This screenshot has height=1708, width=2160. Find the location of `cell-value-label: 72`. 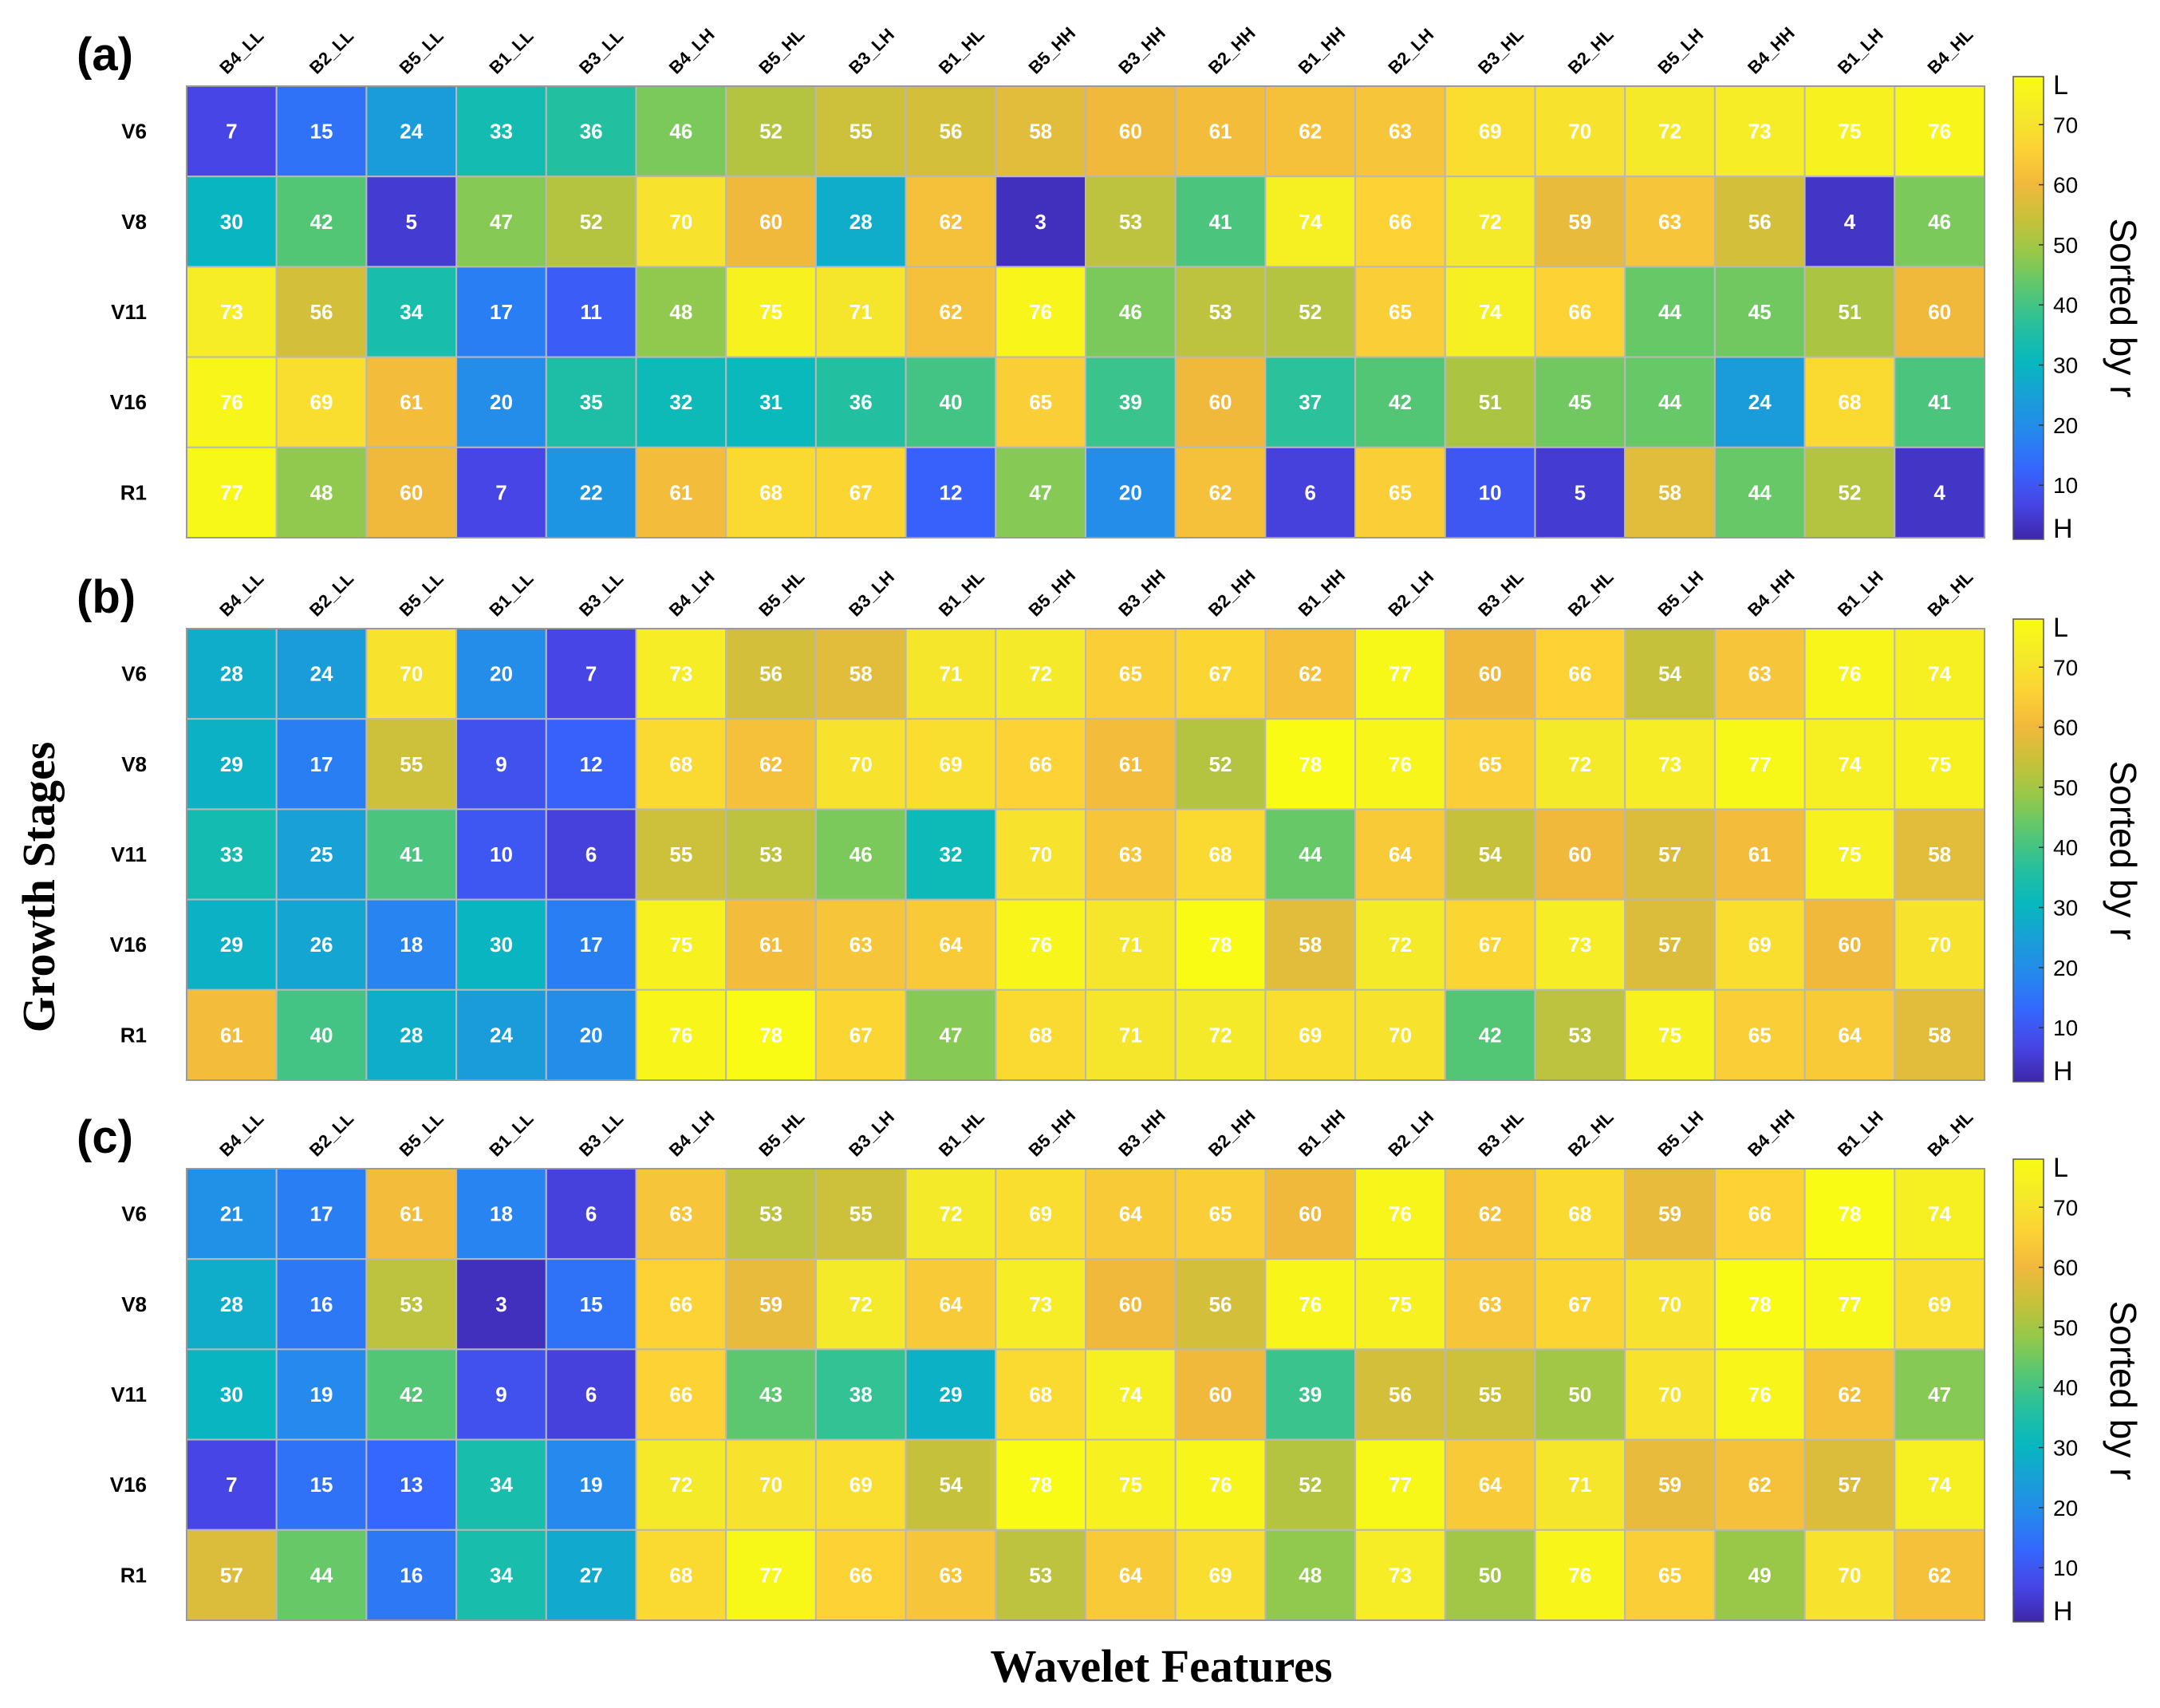

cell-value-label: 72 is located at coordinates (1400, 945).